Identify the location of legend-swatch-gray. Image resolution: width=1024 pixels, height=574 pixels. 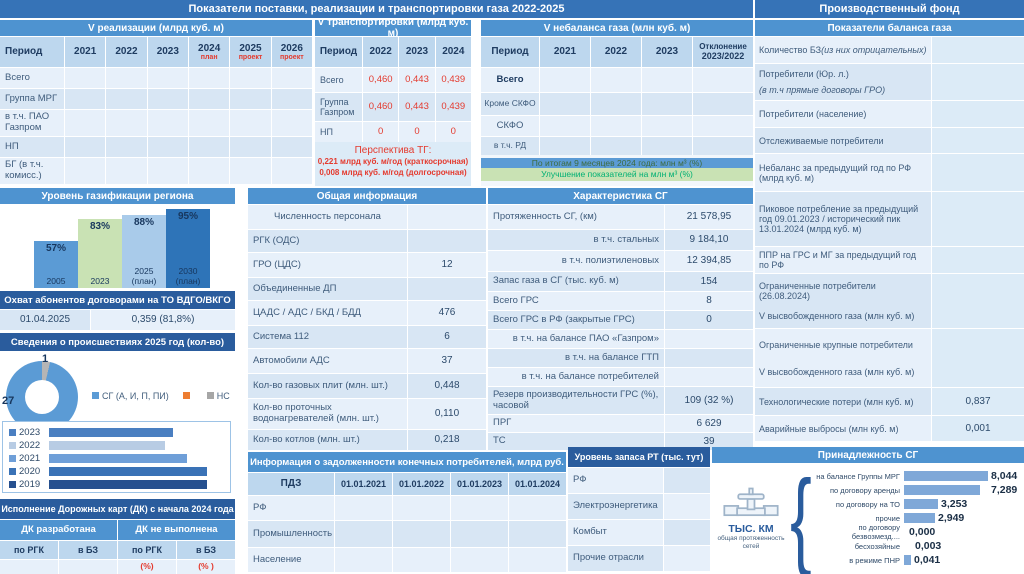
(210, 395).